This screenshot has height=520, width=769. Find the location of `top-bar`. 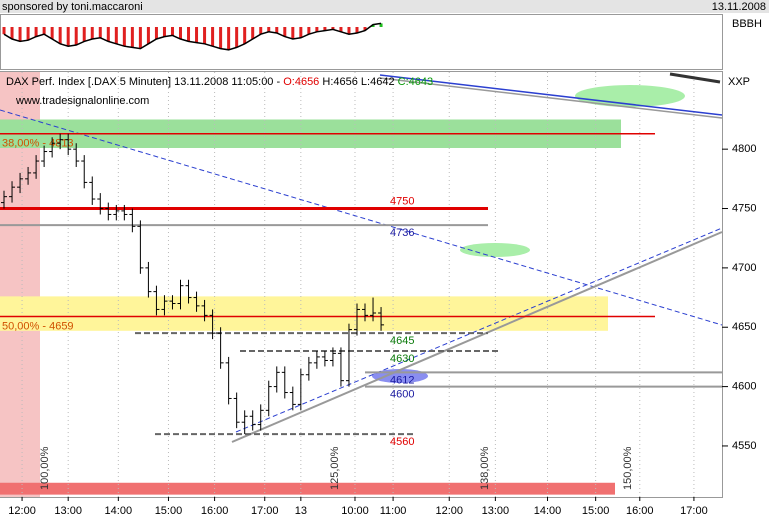

top-bar is located at coordinates (384, 6).